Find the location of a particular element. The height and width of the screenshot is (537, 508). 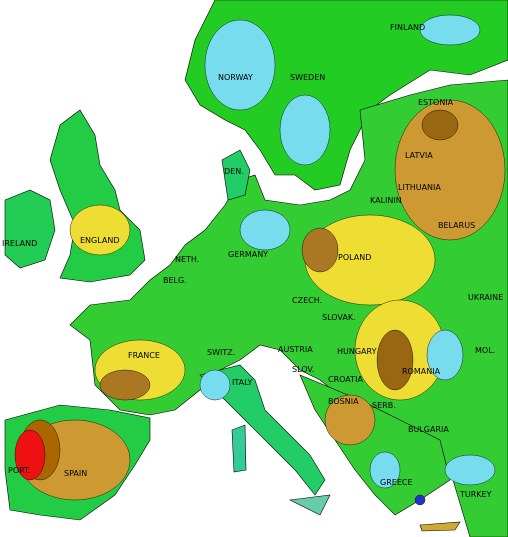

country-label: FRANCE is located at coordinates (144, 355).